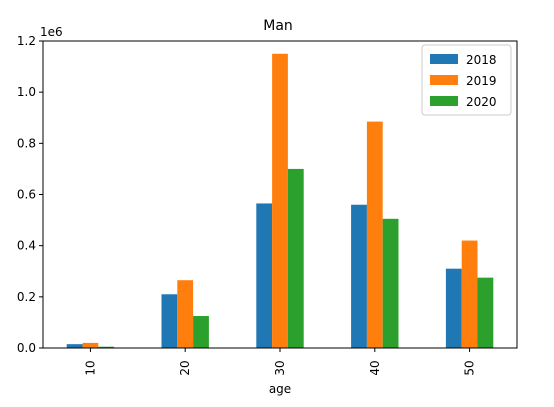  Describe the element at coordinates (90, 367) in the screenshot. I see `x-tick-label: 10` at that location.